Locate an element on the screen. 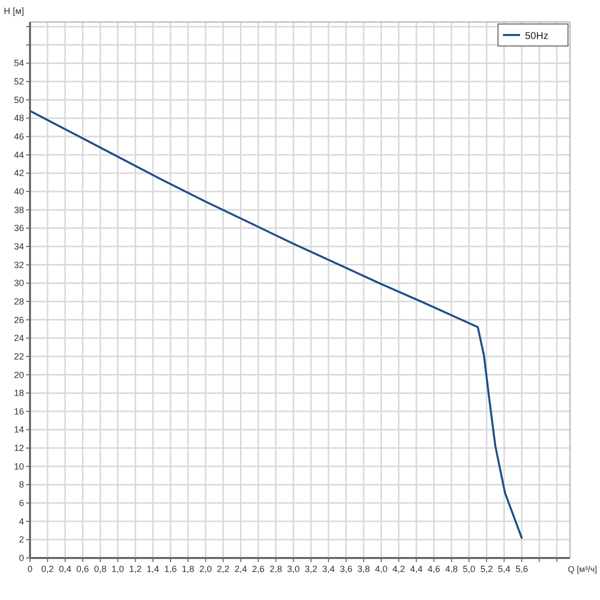 The image size is (600, 600). legend-label: 50Hz is located at coordinates (536, 36).